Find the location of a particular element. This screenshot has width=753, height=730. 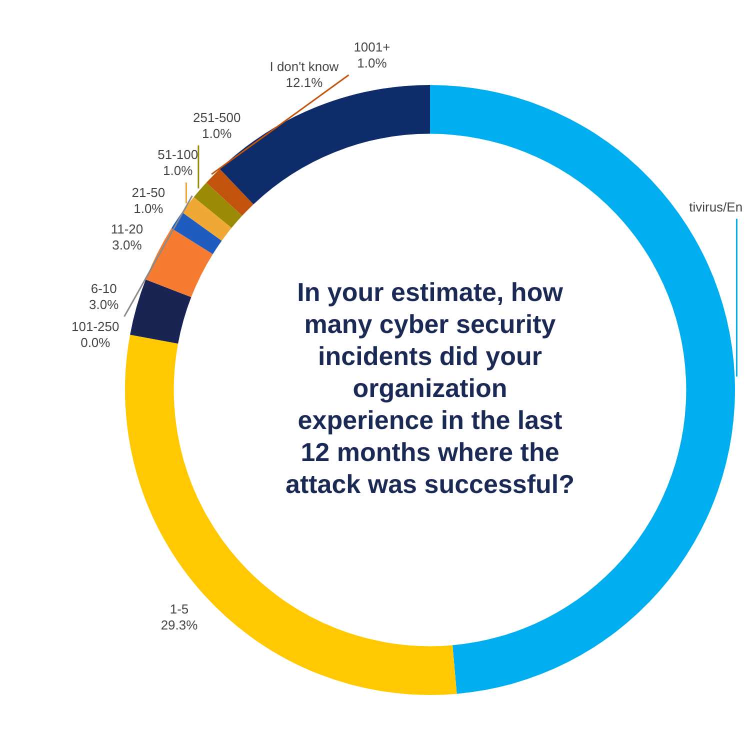

slice-label: 1001+ is located at coordinates (372, 47).